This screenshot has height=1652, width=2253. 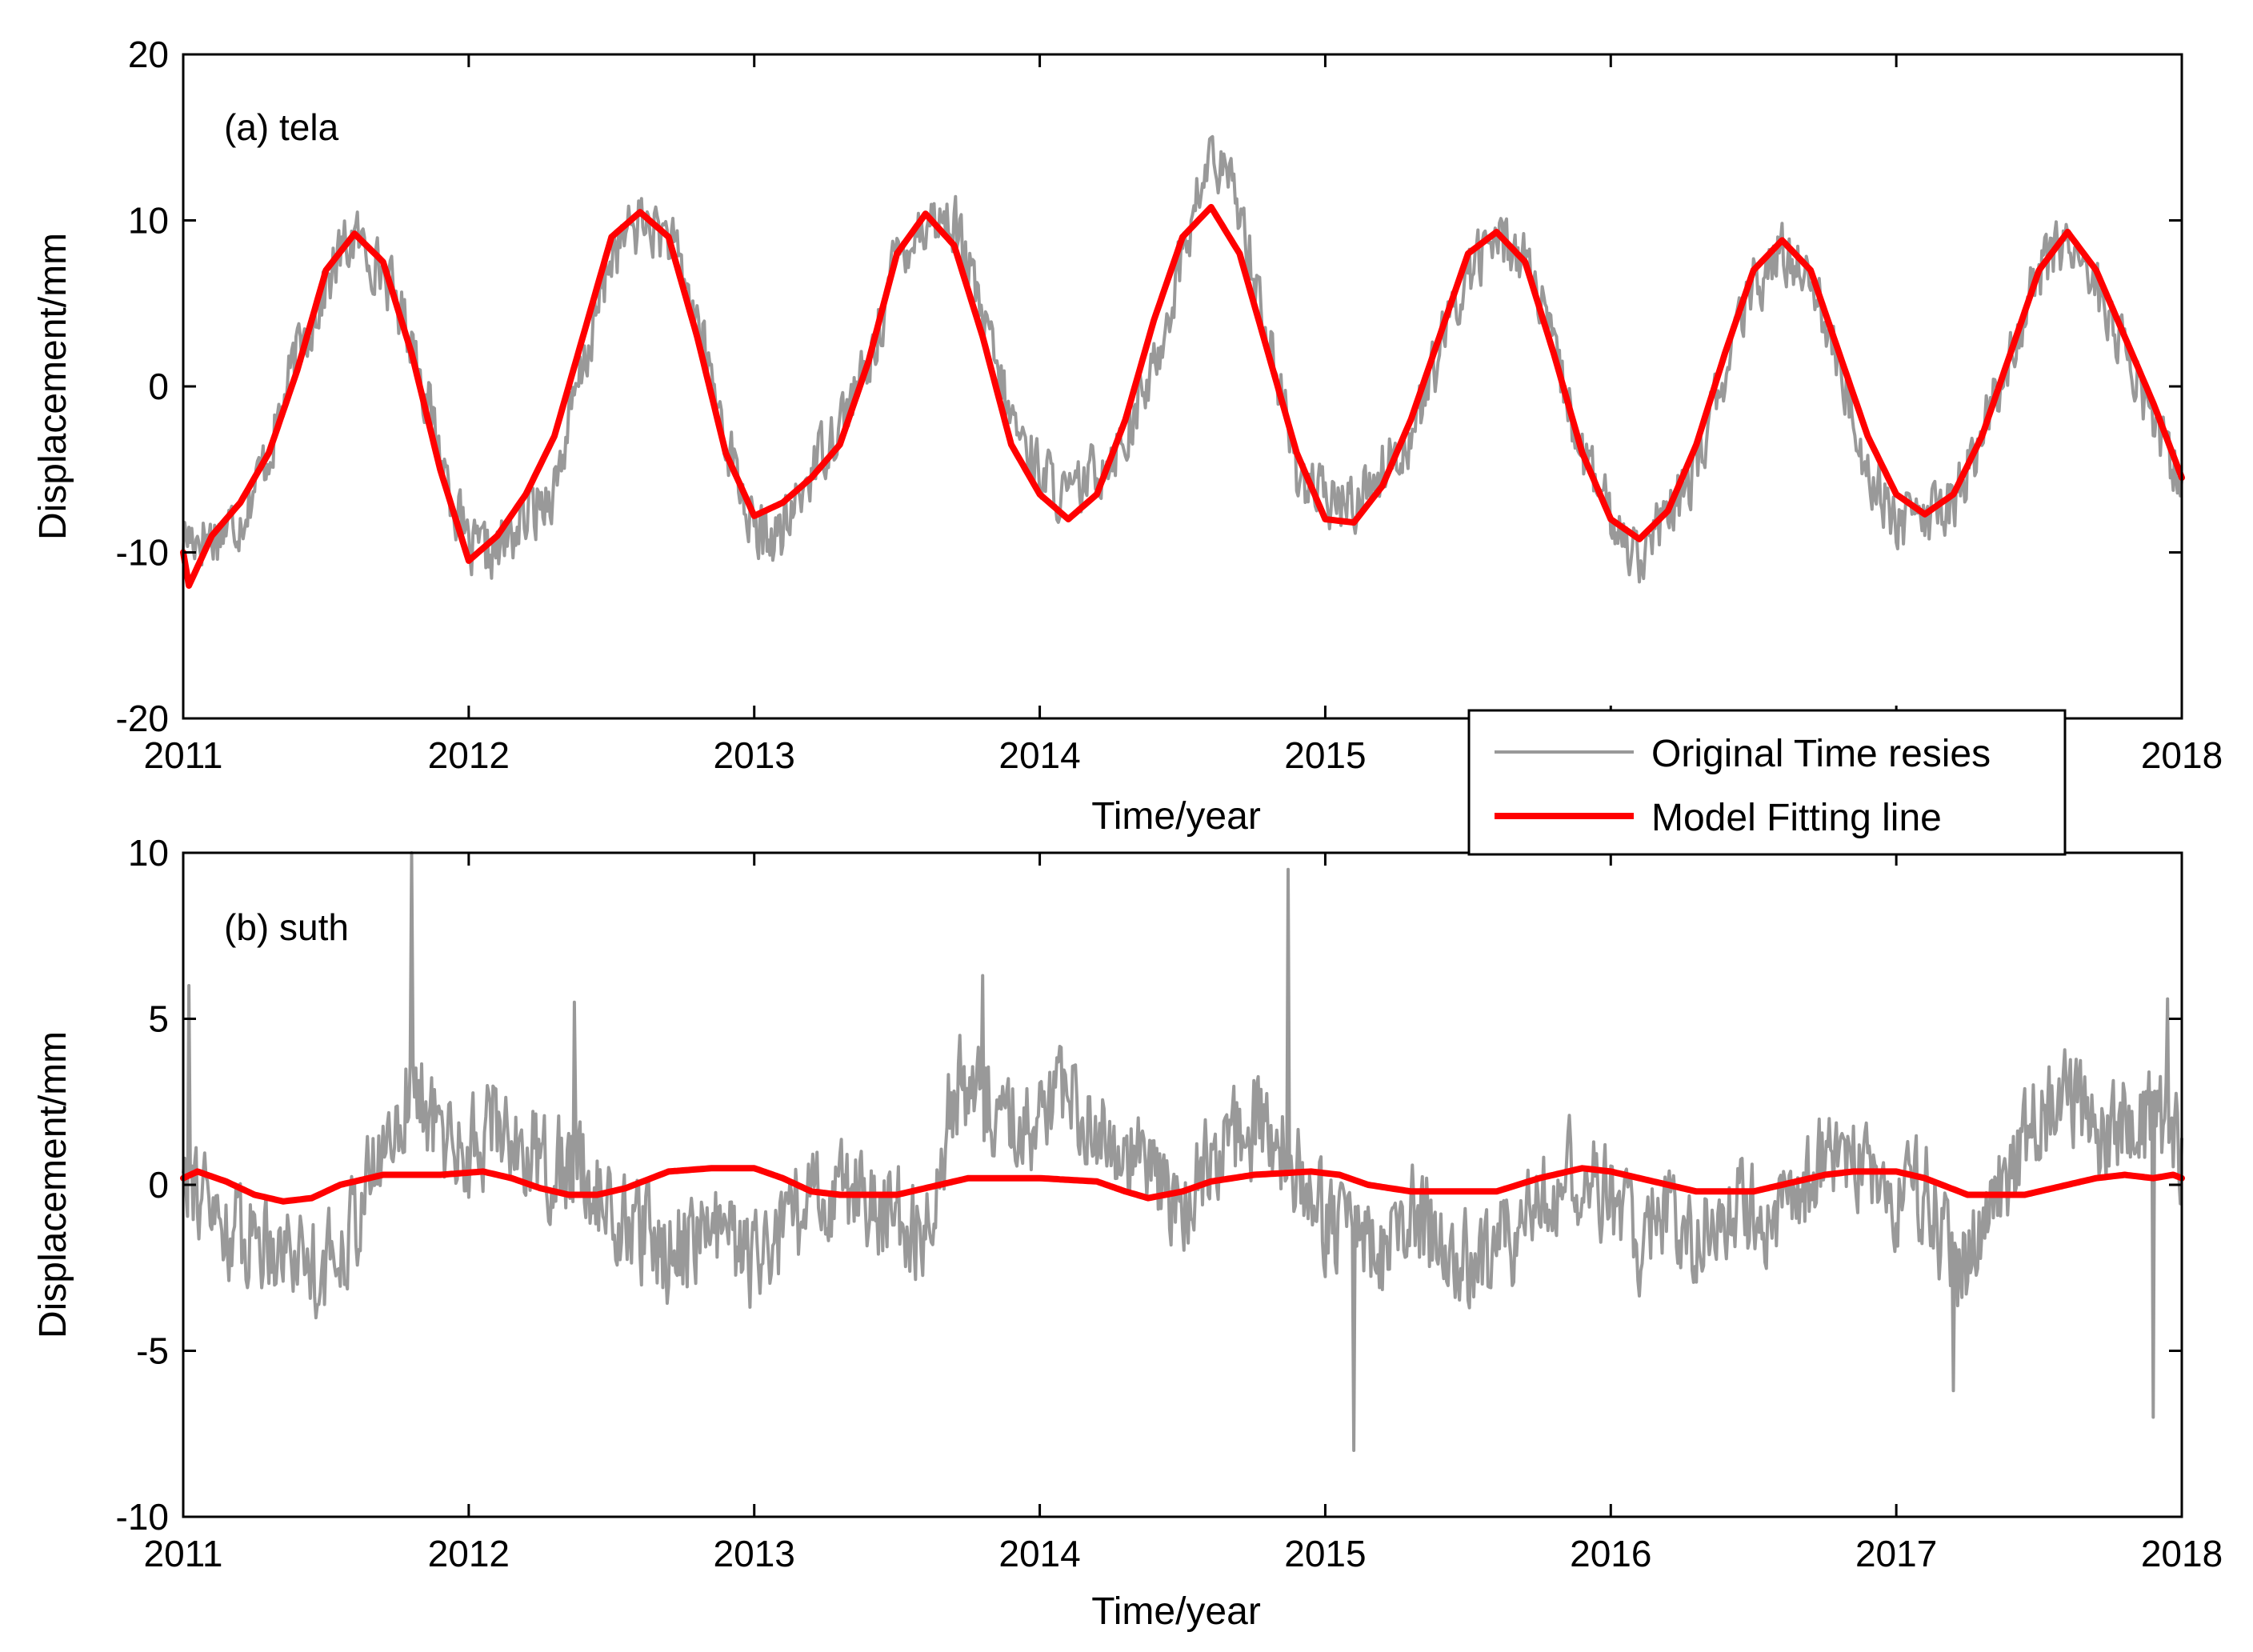 I want to click on panel-a-y-tick-label: -20, so click(x=142, y=718).